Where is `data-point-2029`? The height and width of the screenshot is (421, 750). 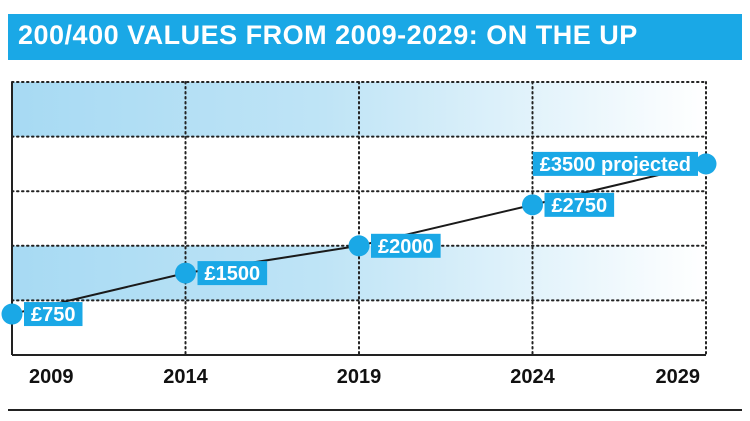 data-point-2029 is located at coordinates (706, 164).